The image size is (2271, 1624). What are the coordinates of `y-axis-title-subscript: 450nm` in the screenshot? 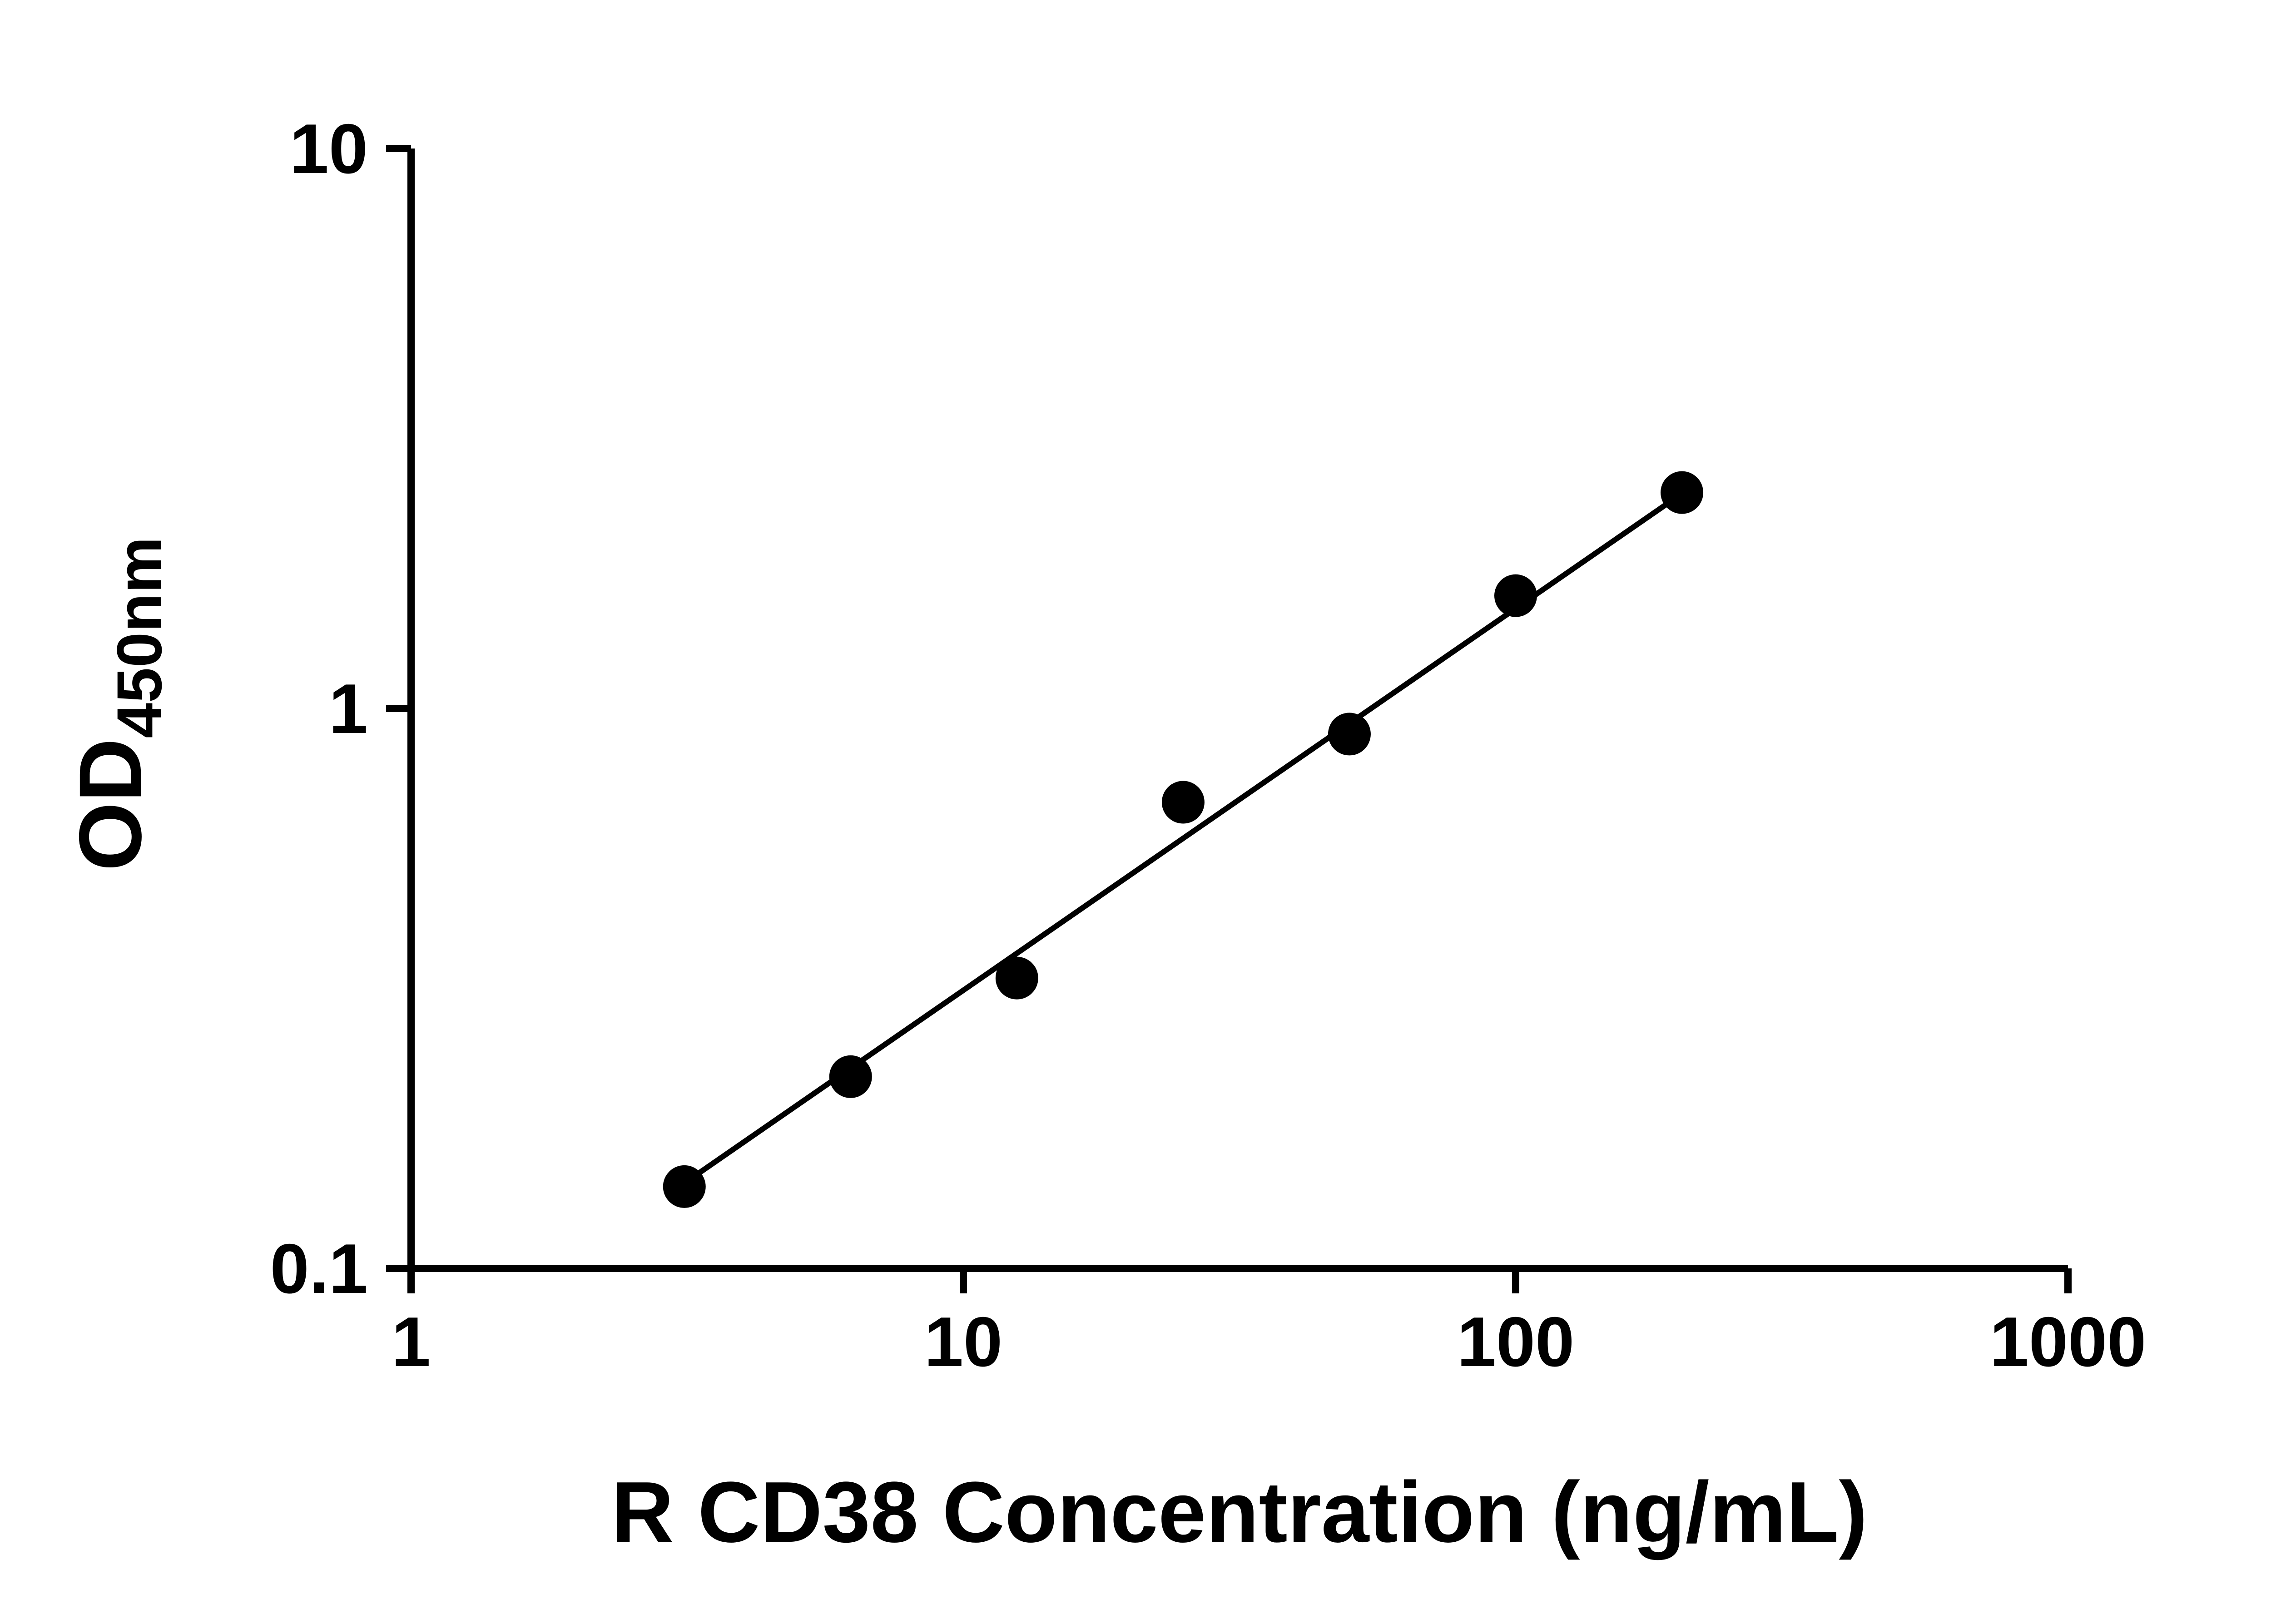 It's located at (139, 637).